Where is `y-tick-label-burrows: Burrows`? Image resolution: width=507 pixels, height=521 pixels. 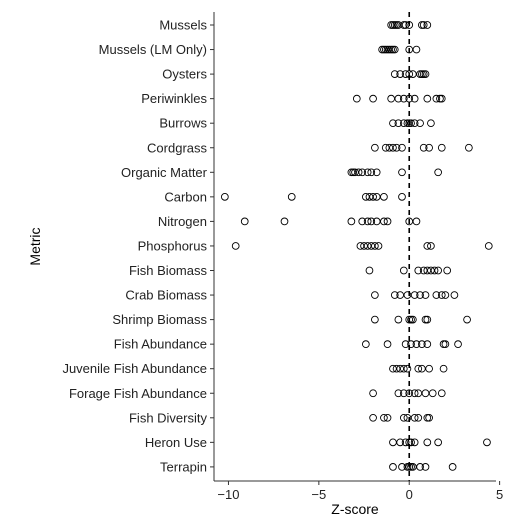 y-tick-label-burrows: Burrows is located at coordinates (183, 123).